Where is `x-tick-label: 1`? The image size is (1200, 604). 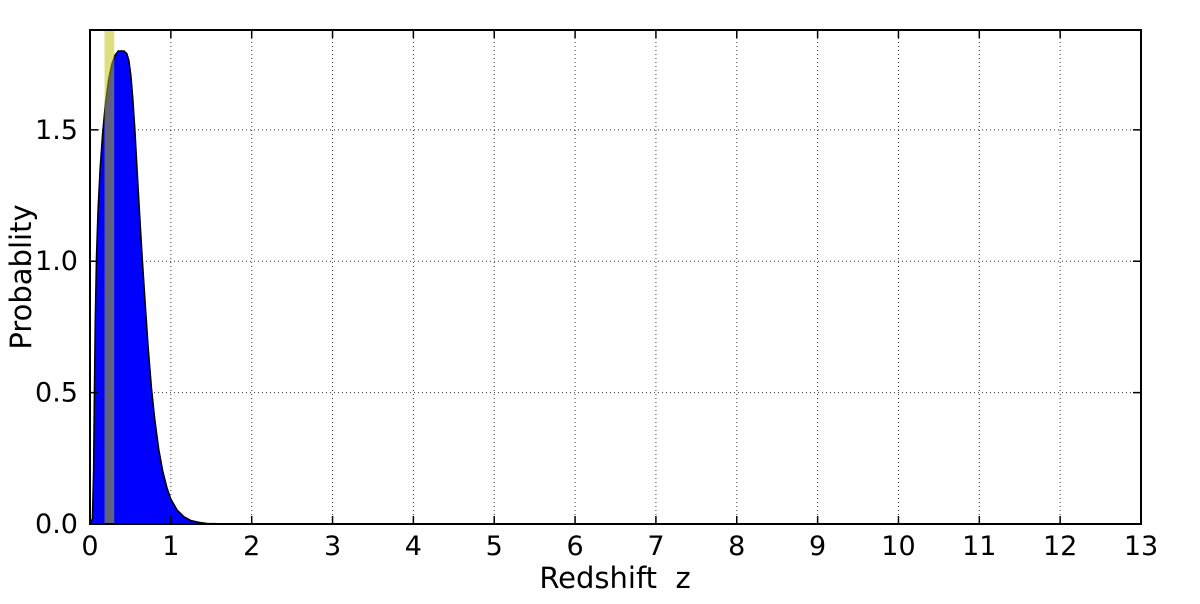
x-tick-label: 1 is located at coordinates (170, 546).